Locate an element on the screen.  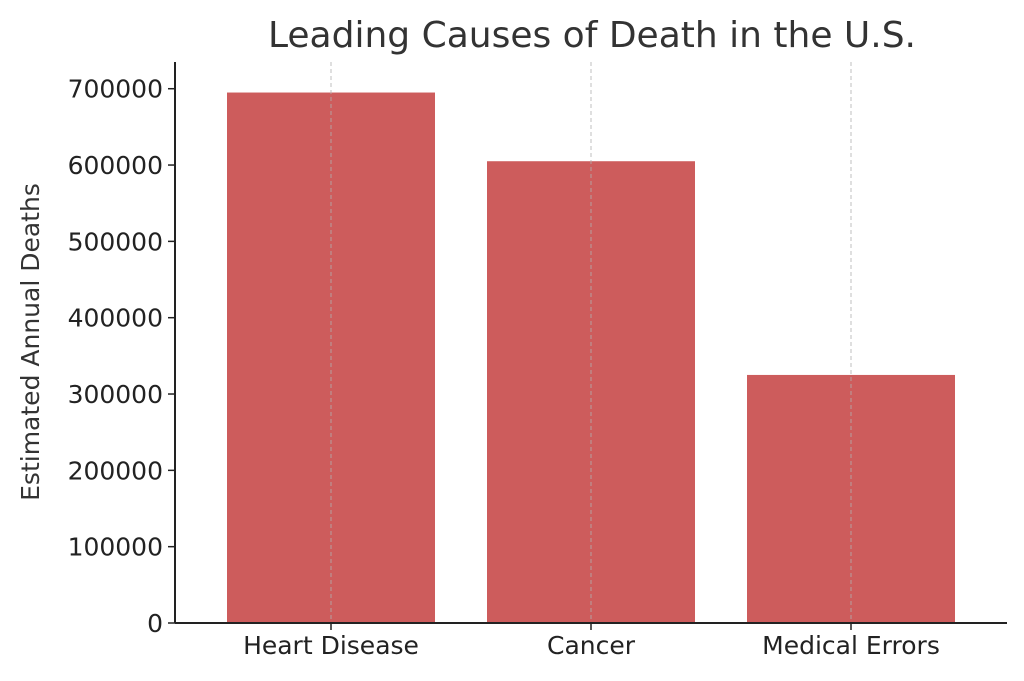
y-tick-label: 0 is located at coordinates (155, 623).